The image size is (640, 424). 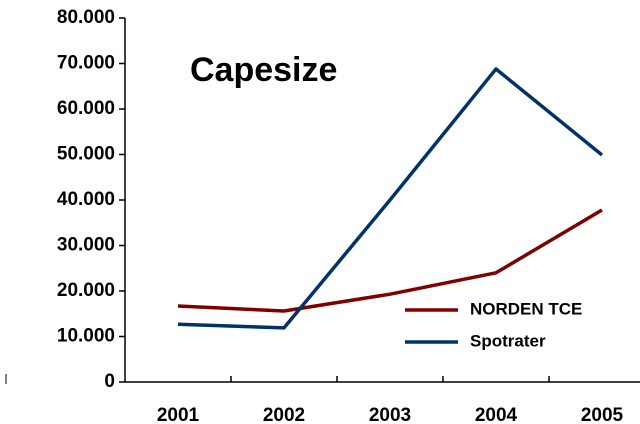 I want to click on x-tick-label: 2003, so click(x=390, y=414).